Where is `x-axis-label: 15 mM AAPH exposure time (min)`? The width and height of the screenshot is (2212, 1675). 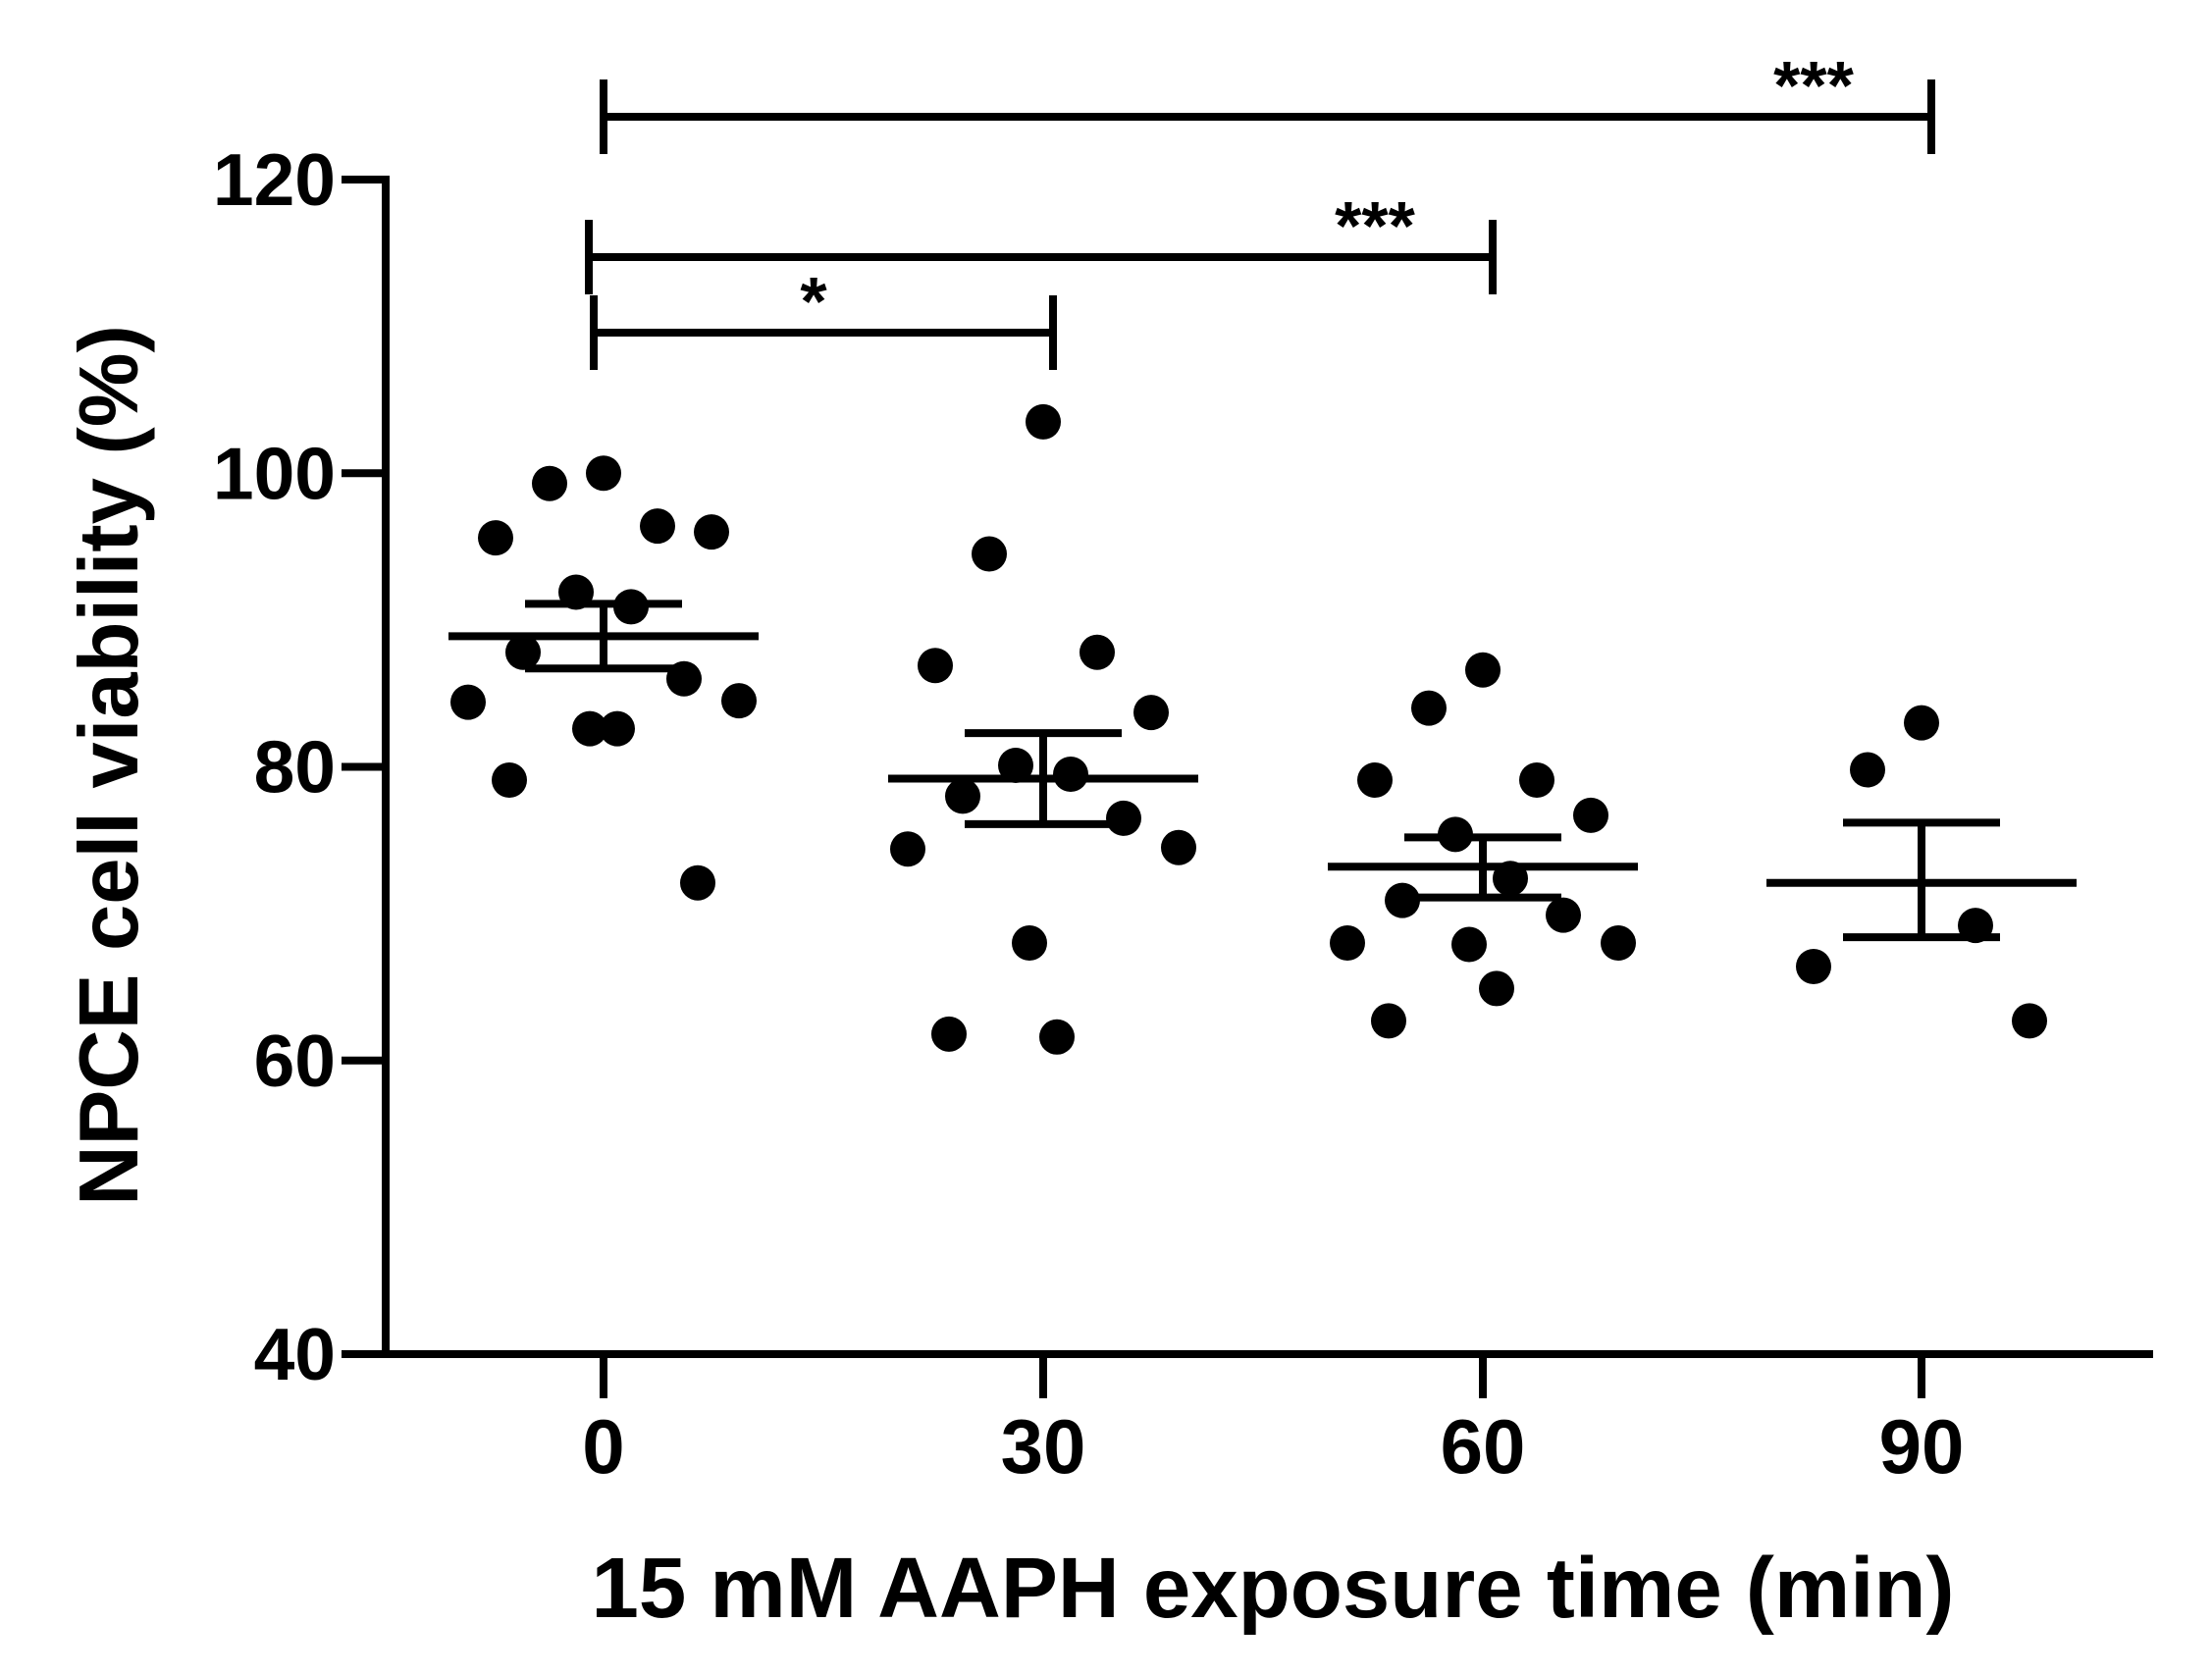
x-axis-label: 15 mM AAPH exposure time (min) is located at coordinates (1272, 1588).